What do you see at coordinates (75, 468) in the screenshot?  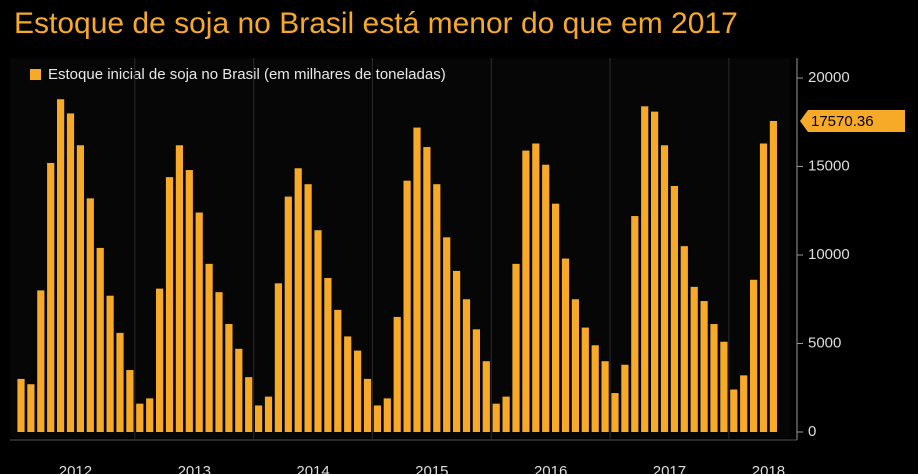 I see `x-tick-label: 2012` at bounding box center [75, 468].